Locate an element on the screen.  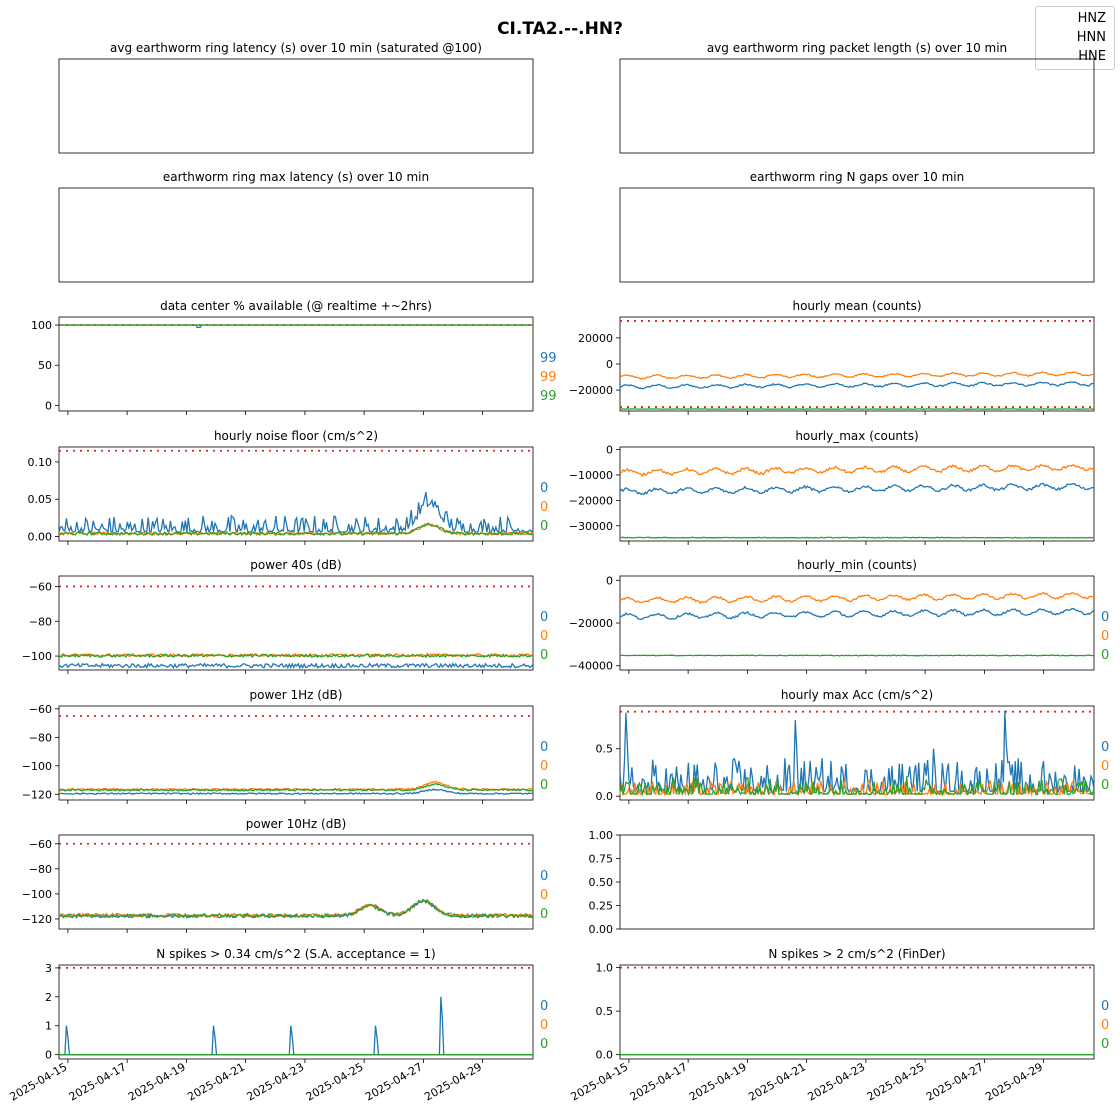
panel-title: power 40s (dB) is located at coordinates (295, 565).